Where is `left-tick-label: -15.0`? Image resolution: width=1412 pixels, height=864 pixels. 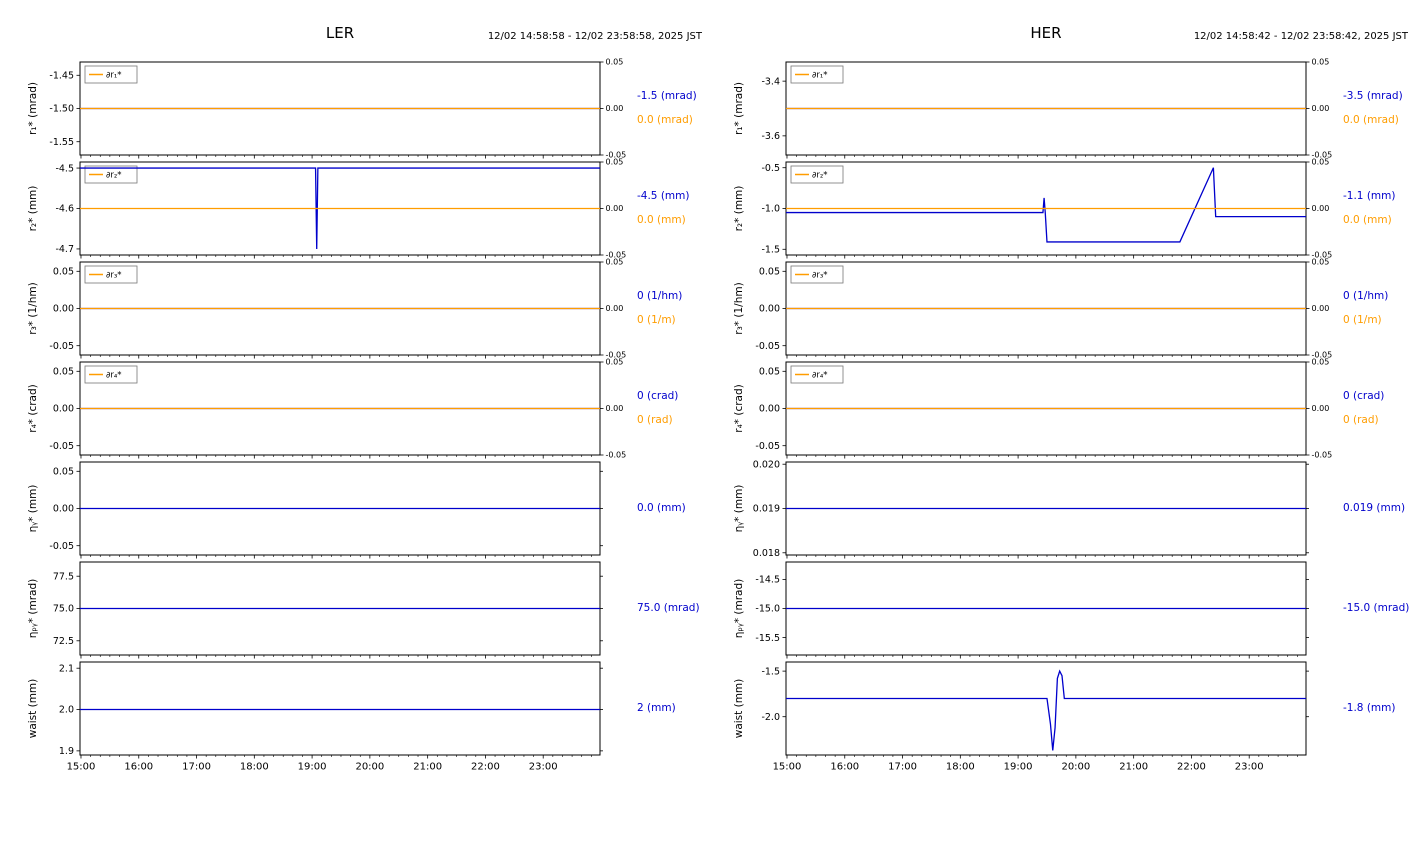 left-tick-label: -15.0 is located at coordinates (767, 609).